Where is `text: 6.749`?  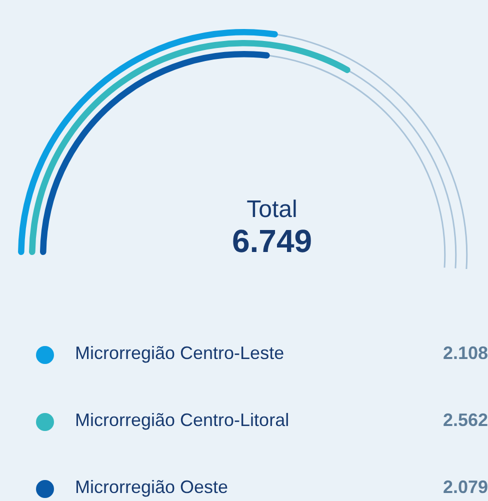
text: 6.749 is located at coordinates (272, 241).